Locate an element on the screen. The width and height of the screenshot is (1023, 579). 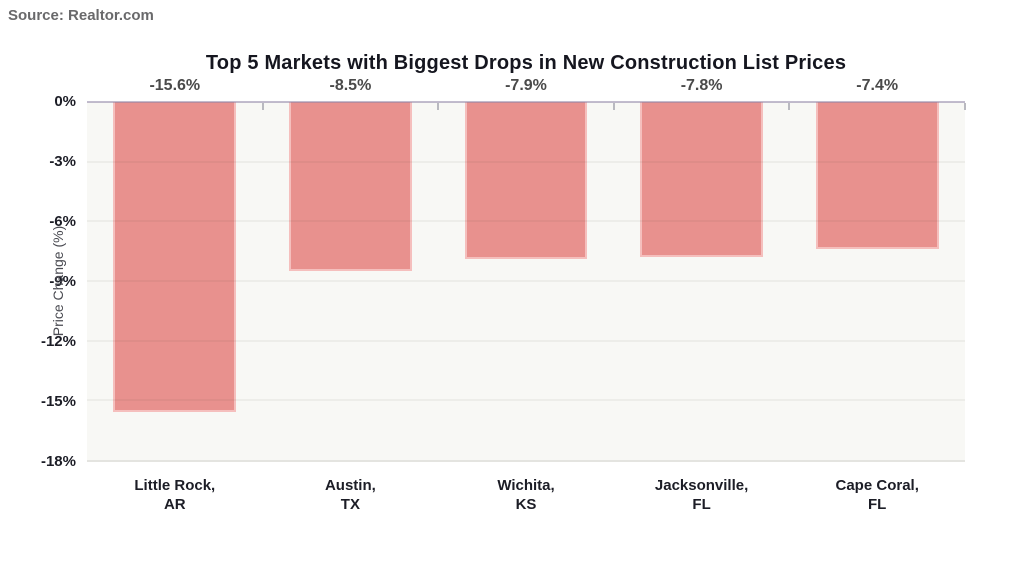
bar-capecoral is located at coordinates (877, 176).